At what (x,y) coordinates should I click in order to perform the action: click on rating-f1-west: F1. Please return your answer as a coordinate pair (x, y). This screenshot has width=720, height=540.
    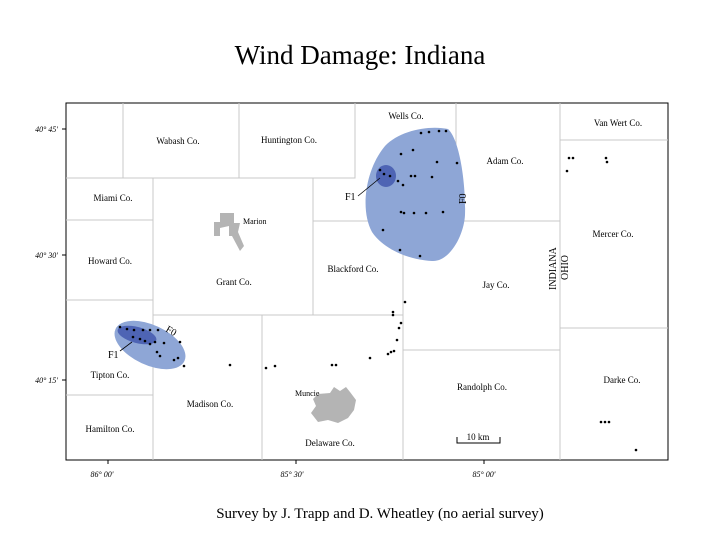
    Looking at the image, I should click on (113, 355).